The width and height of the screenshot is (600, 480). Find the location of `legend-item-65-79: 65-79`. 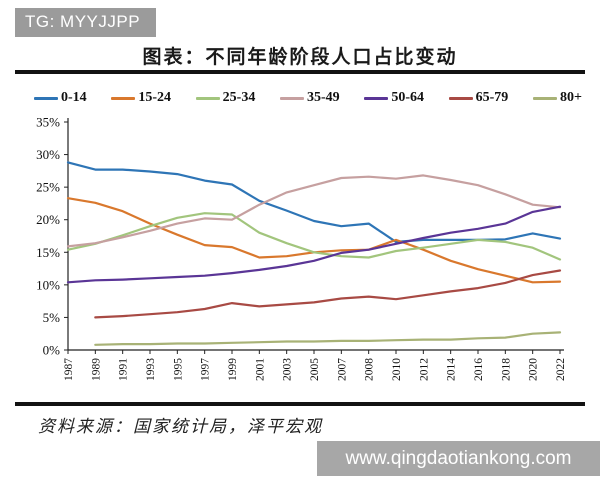

legend-item-65-79: 65-79 is located at coordinates (478, 98).